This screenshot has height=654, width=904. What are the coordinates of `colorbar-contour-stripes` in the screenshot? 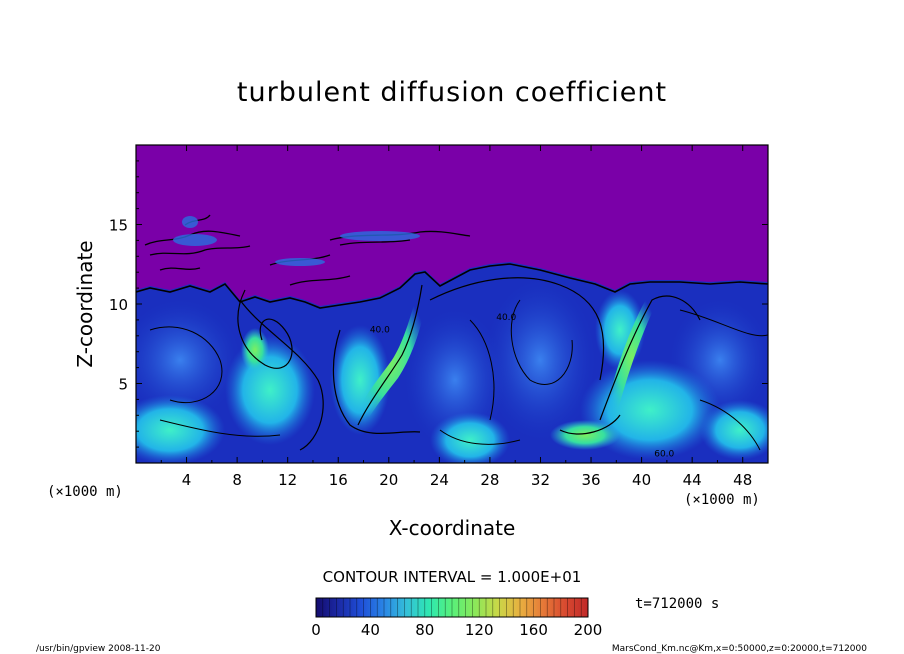 It's located at (452, 607).